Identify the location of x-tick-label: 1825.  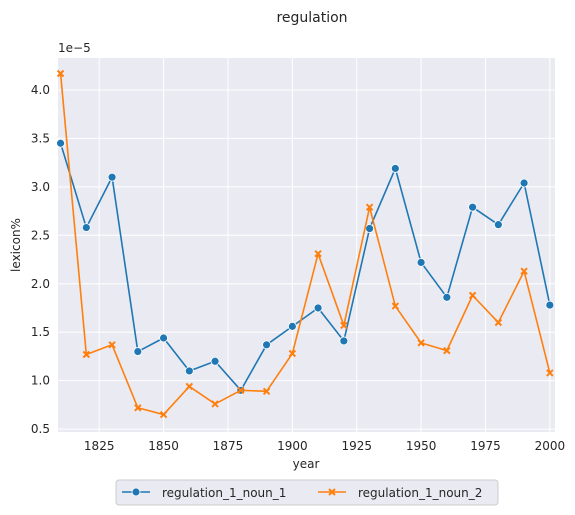
(99, 446).